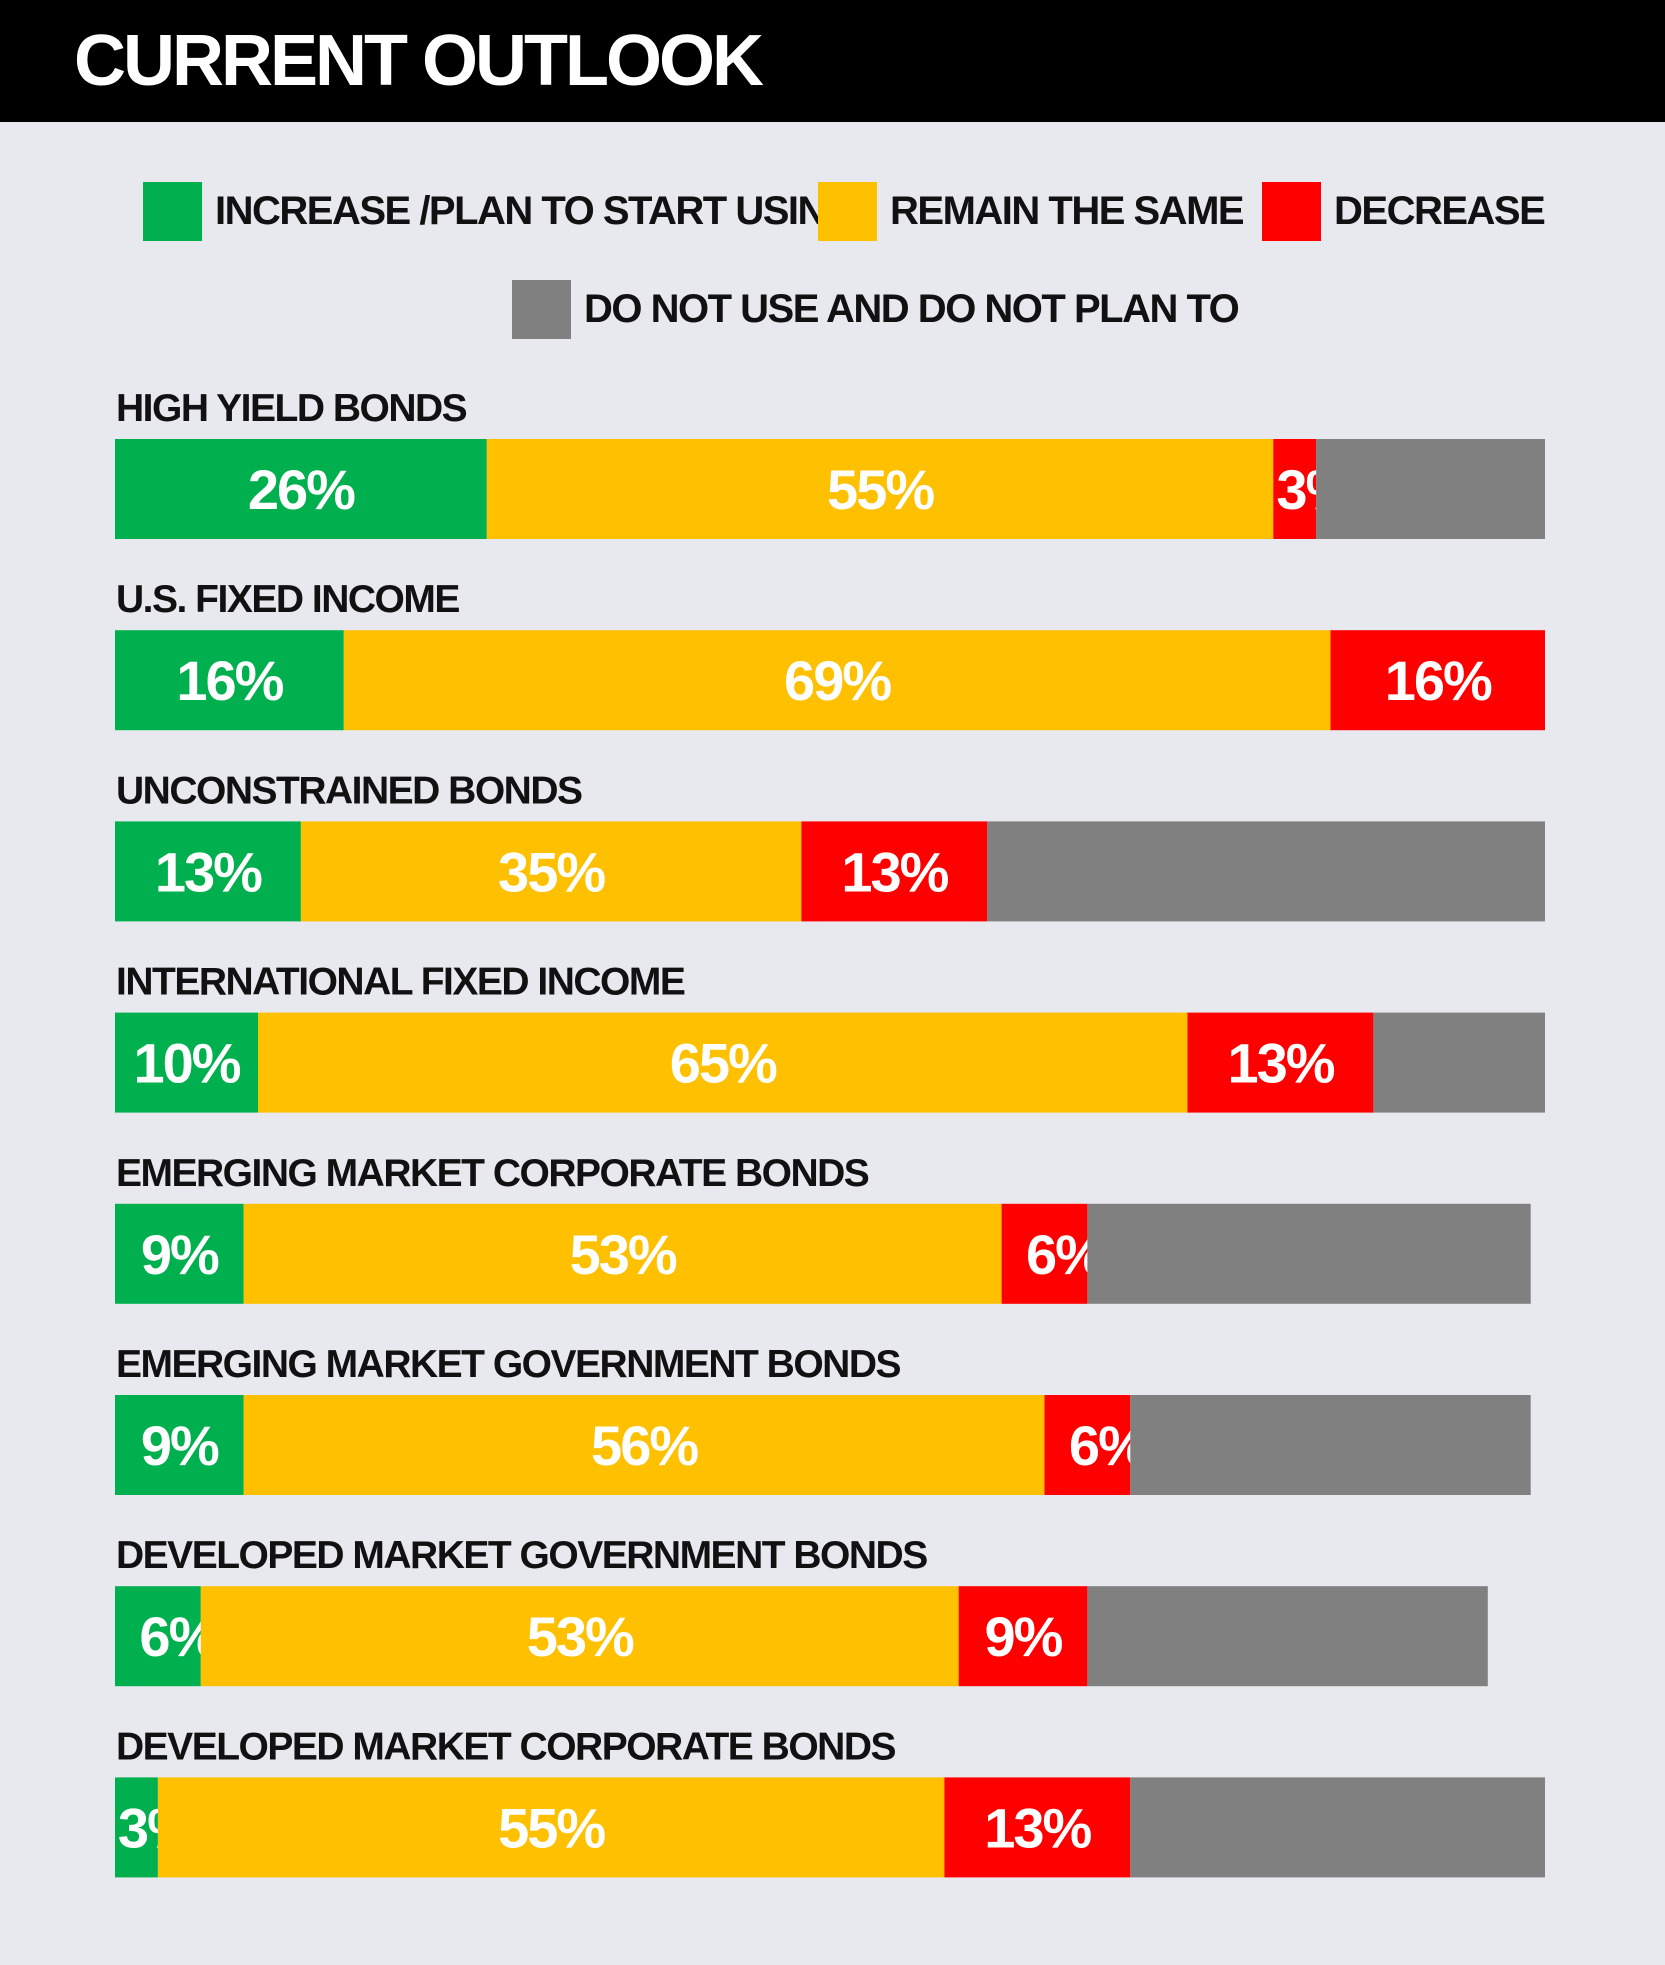  I want to click on category-label: DEVELOPED MARKET CORPORATE BONDS, so click(505, 1746).